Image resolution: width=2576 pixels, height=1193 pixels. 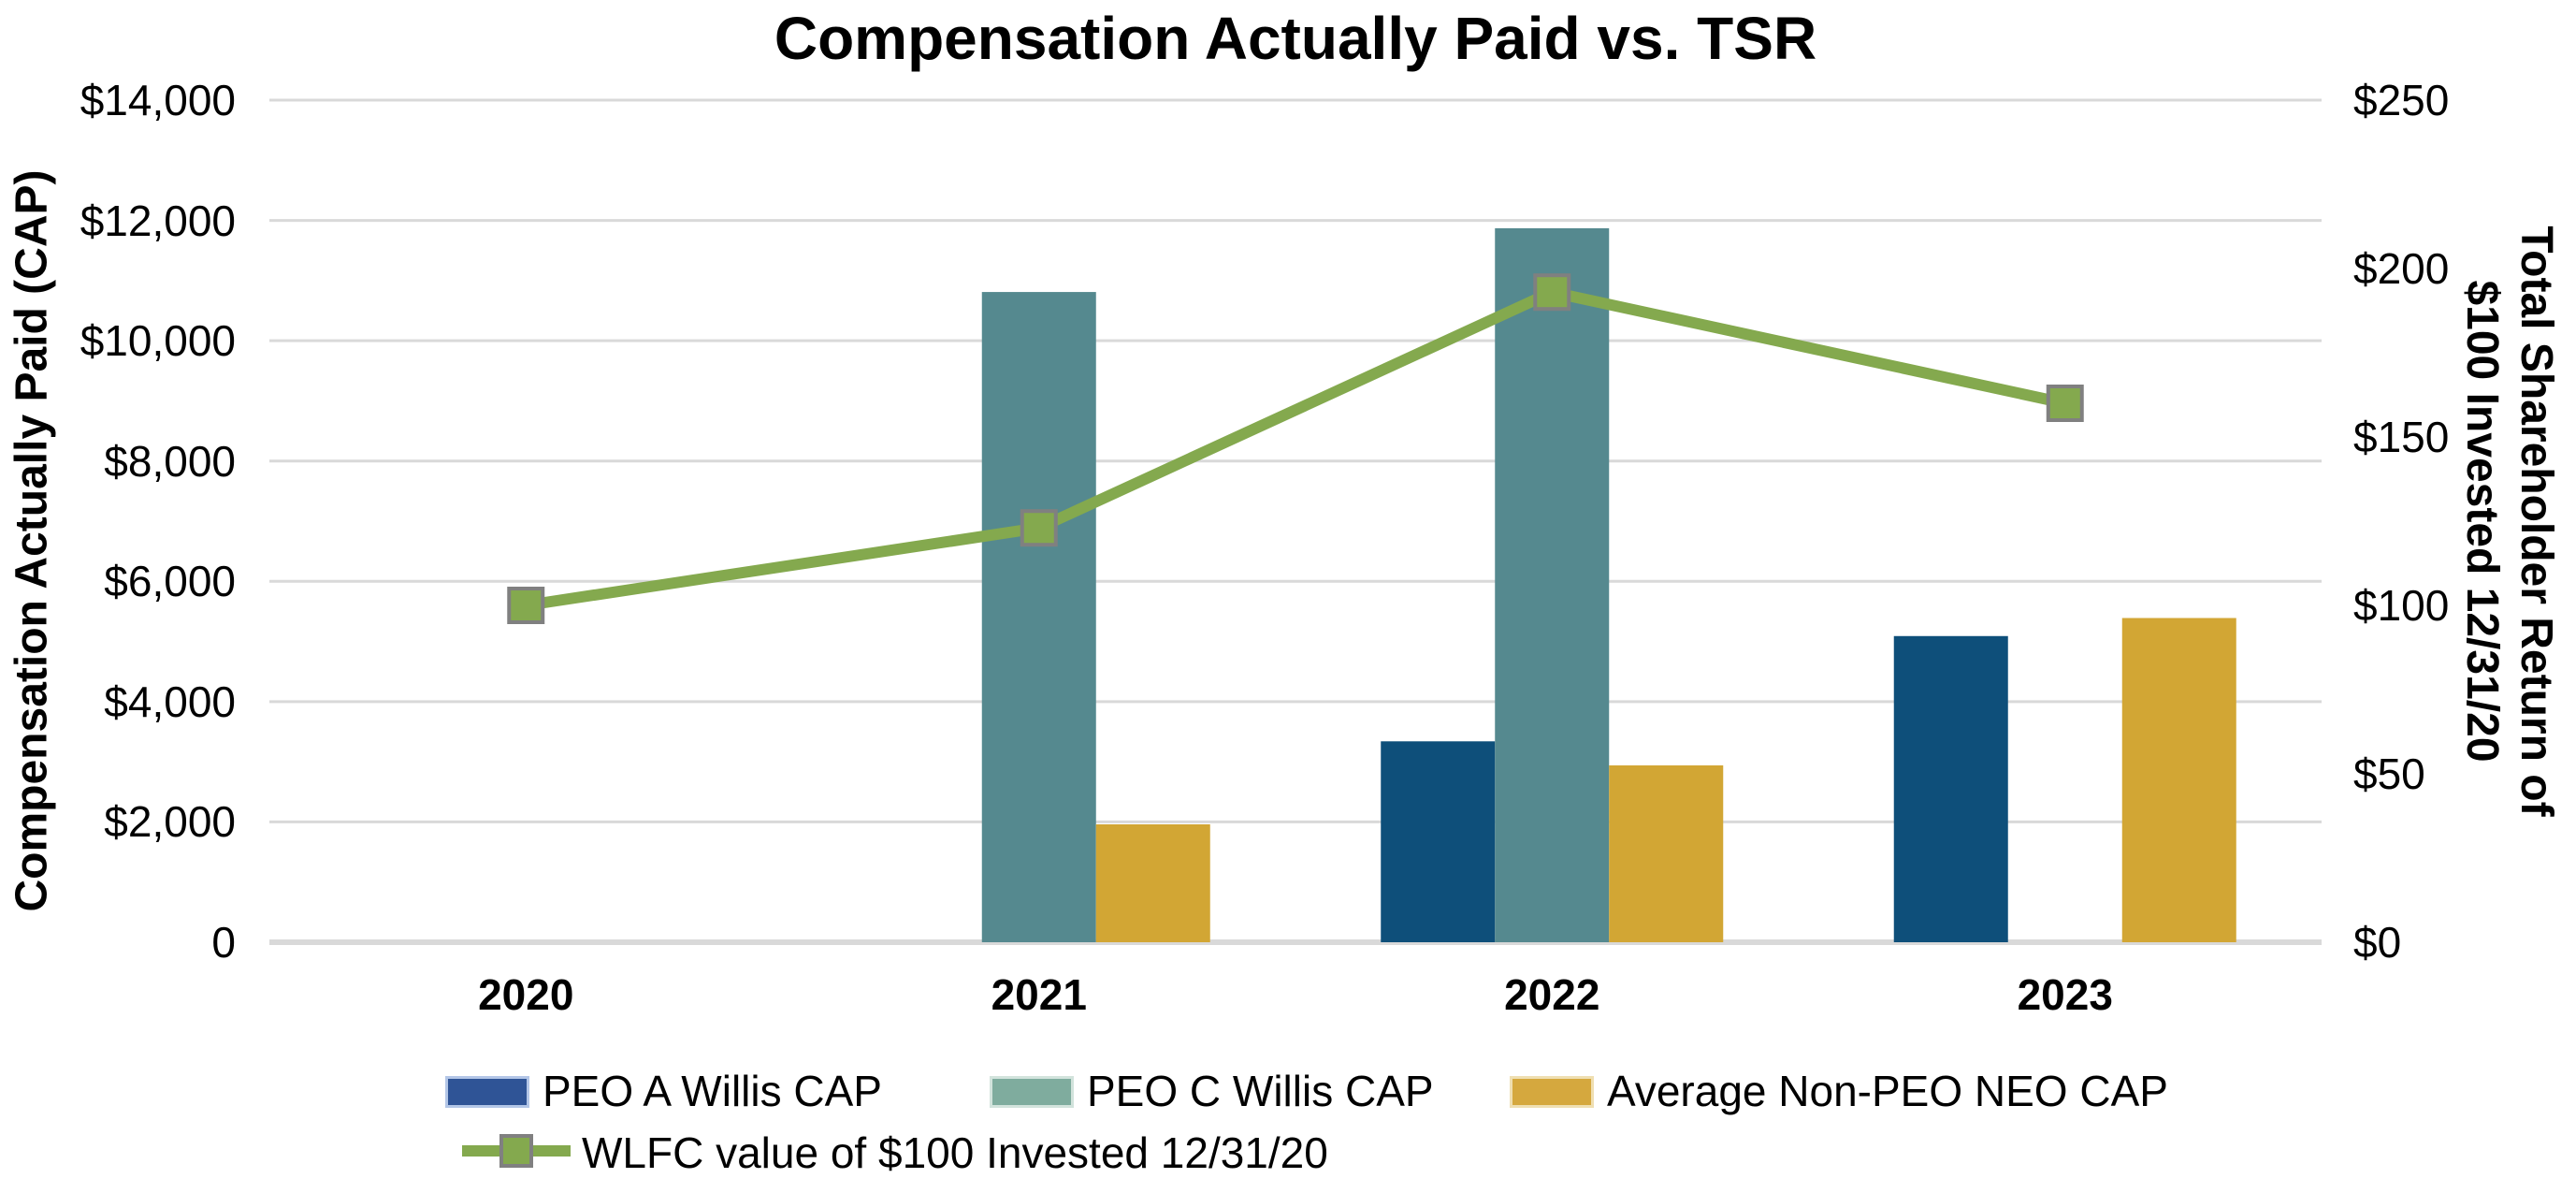 I want to click on right-axis-tick: $200, so click(x=2401, y=268).